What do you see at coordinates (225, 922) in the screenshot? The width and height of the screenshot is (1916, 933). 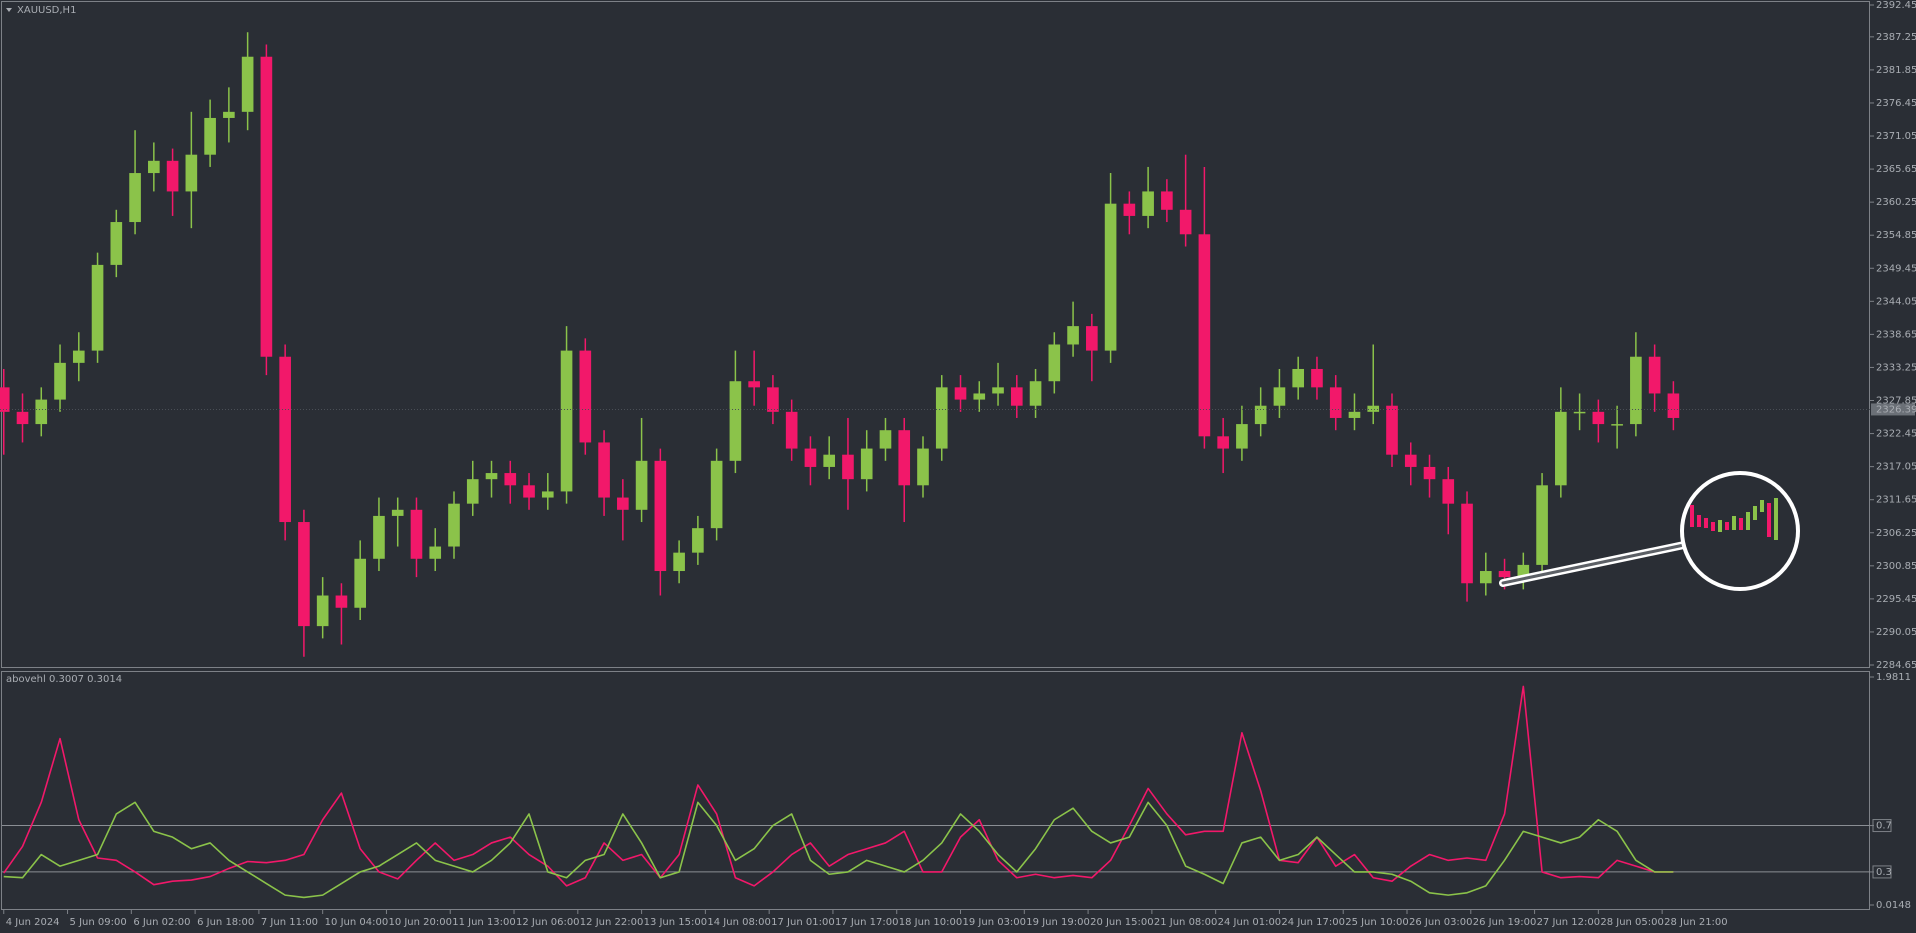 I see `x-tick-label: 6 Jun 18:00` at bounding box center [225, 922].